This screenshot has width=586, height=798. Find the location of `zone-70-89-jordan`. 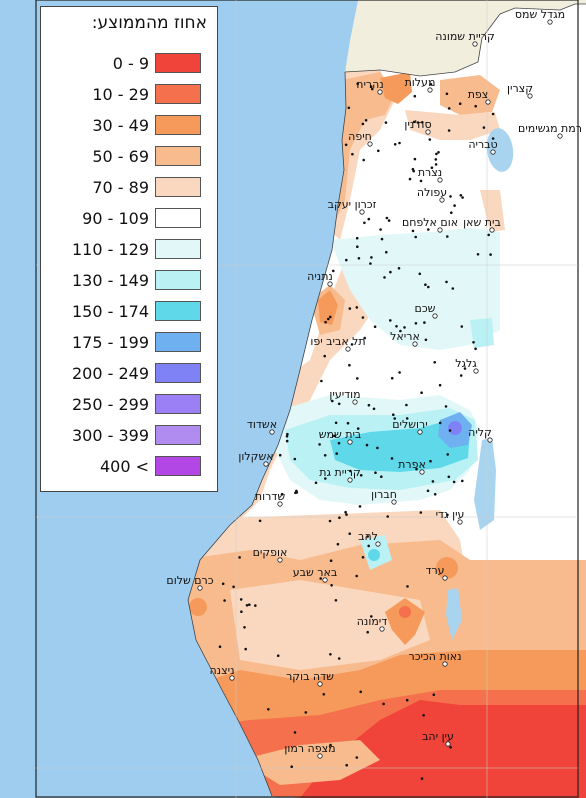

zone-70-89-jordan is located at coordinates (492, 211).